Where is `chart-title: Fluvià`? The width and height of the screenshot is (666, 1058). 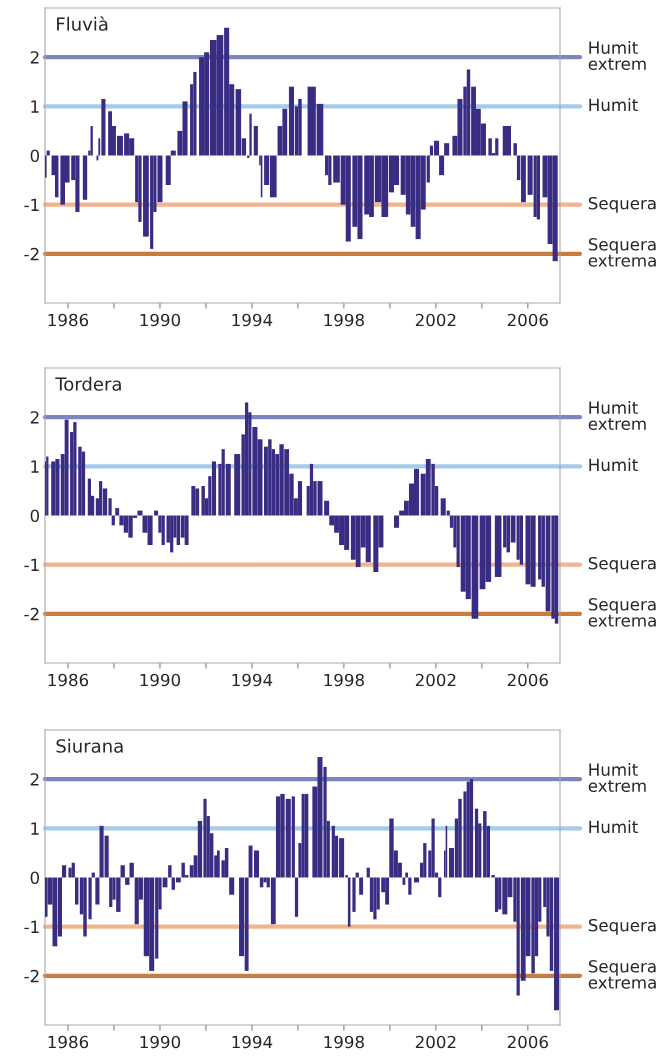
chart-title: Fluvià is located at coordinates (82, 23).